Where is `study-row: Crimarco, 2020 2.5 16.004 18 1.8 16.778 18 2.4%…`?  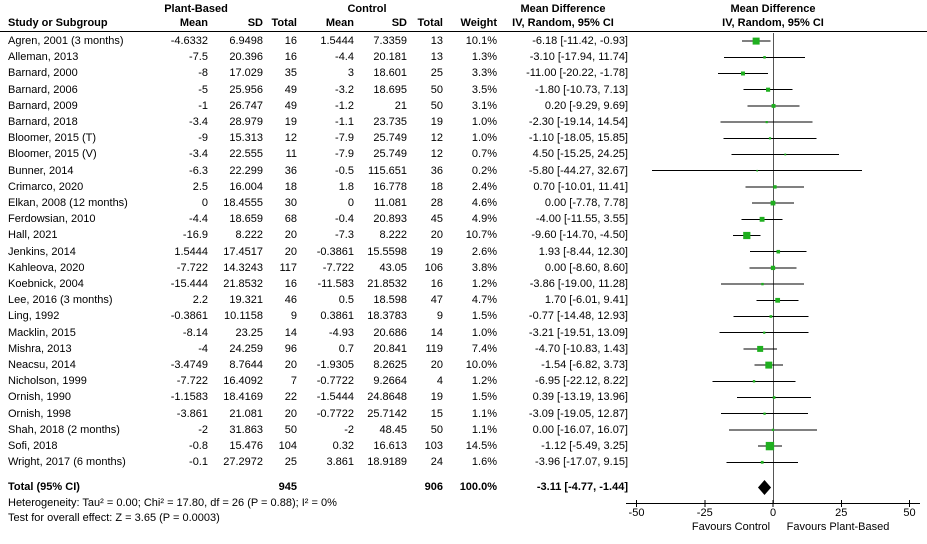
study-row: Crimarco, 2020 2.5 16.004 18 1.8 16.778 18 2.4%… is located at coordinates (463, 187).